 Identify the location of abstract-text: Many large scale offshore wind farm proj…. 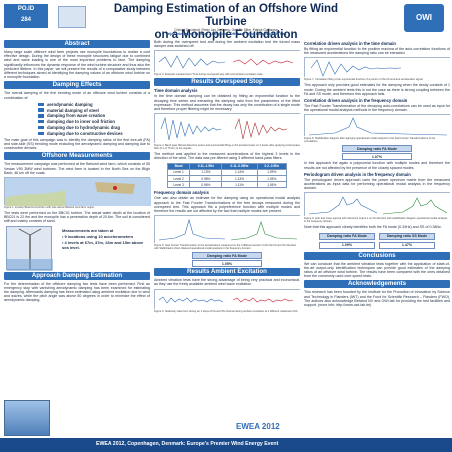
(77, 65).